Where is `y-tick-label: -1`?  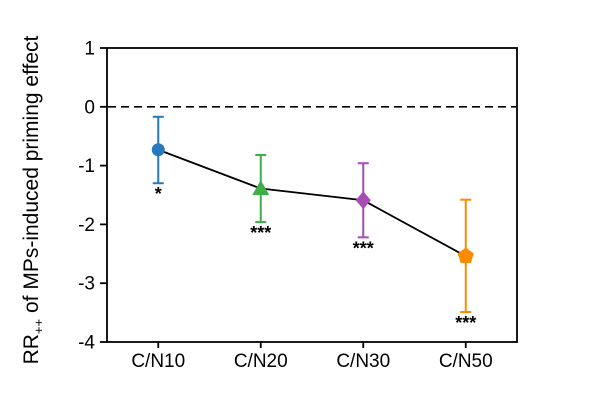 y-tick-label: -1 is located at coordinates (86, 166).